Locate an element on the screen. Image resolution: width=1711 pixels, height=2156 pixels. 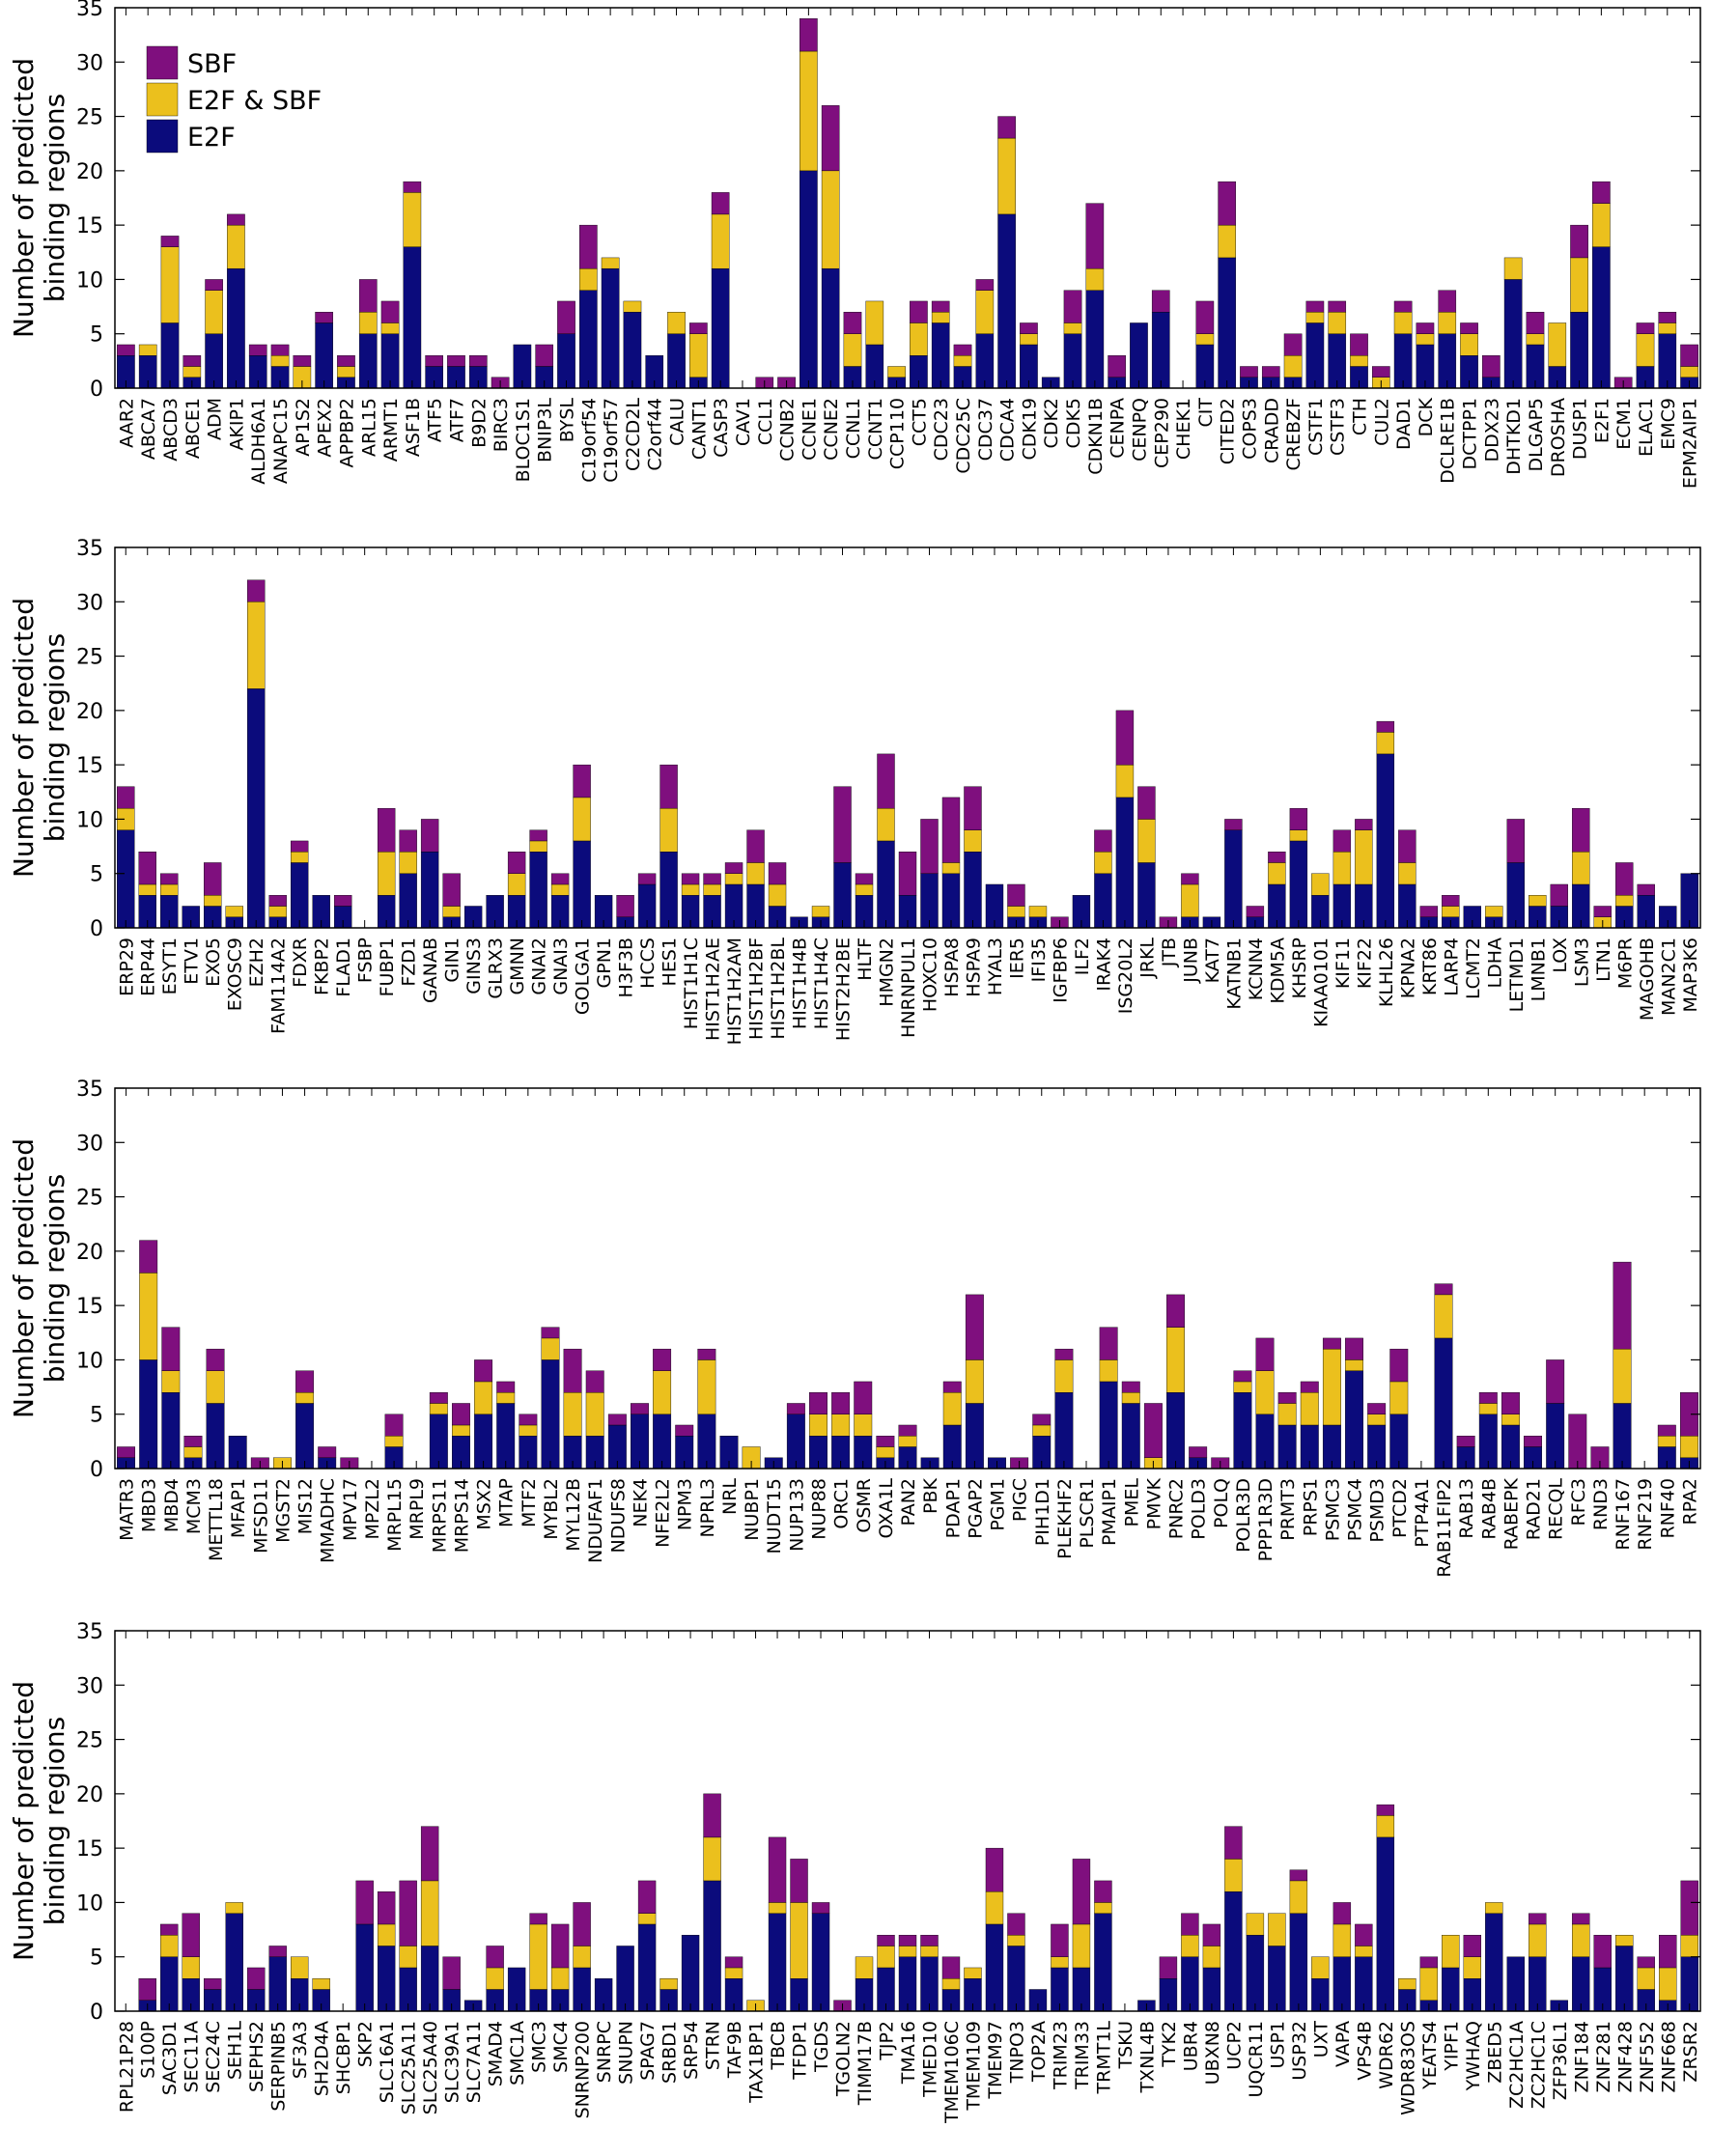
x-tick-label: CIT is located at coordinates (1206, 413).